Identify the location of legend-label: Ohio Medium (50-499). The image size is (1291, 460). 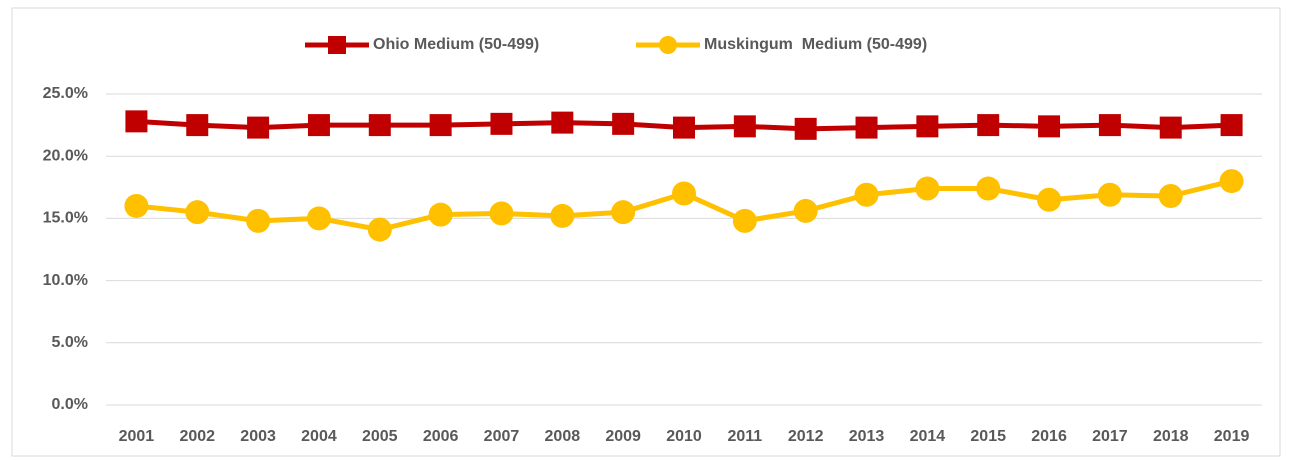
(456, 44).